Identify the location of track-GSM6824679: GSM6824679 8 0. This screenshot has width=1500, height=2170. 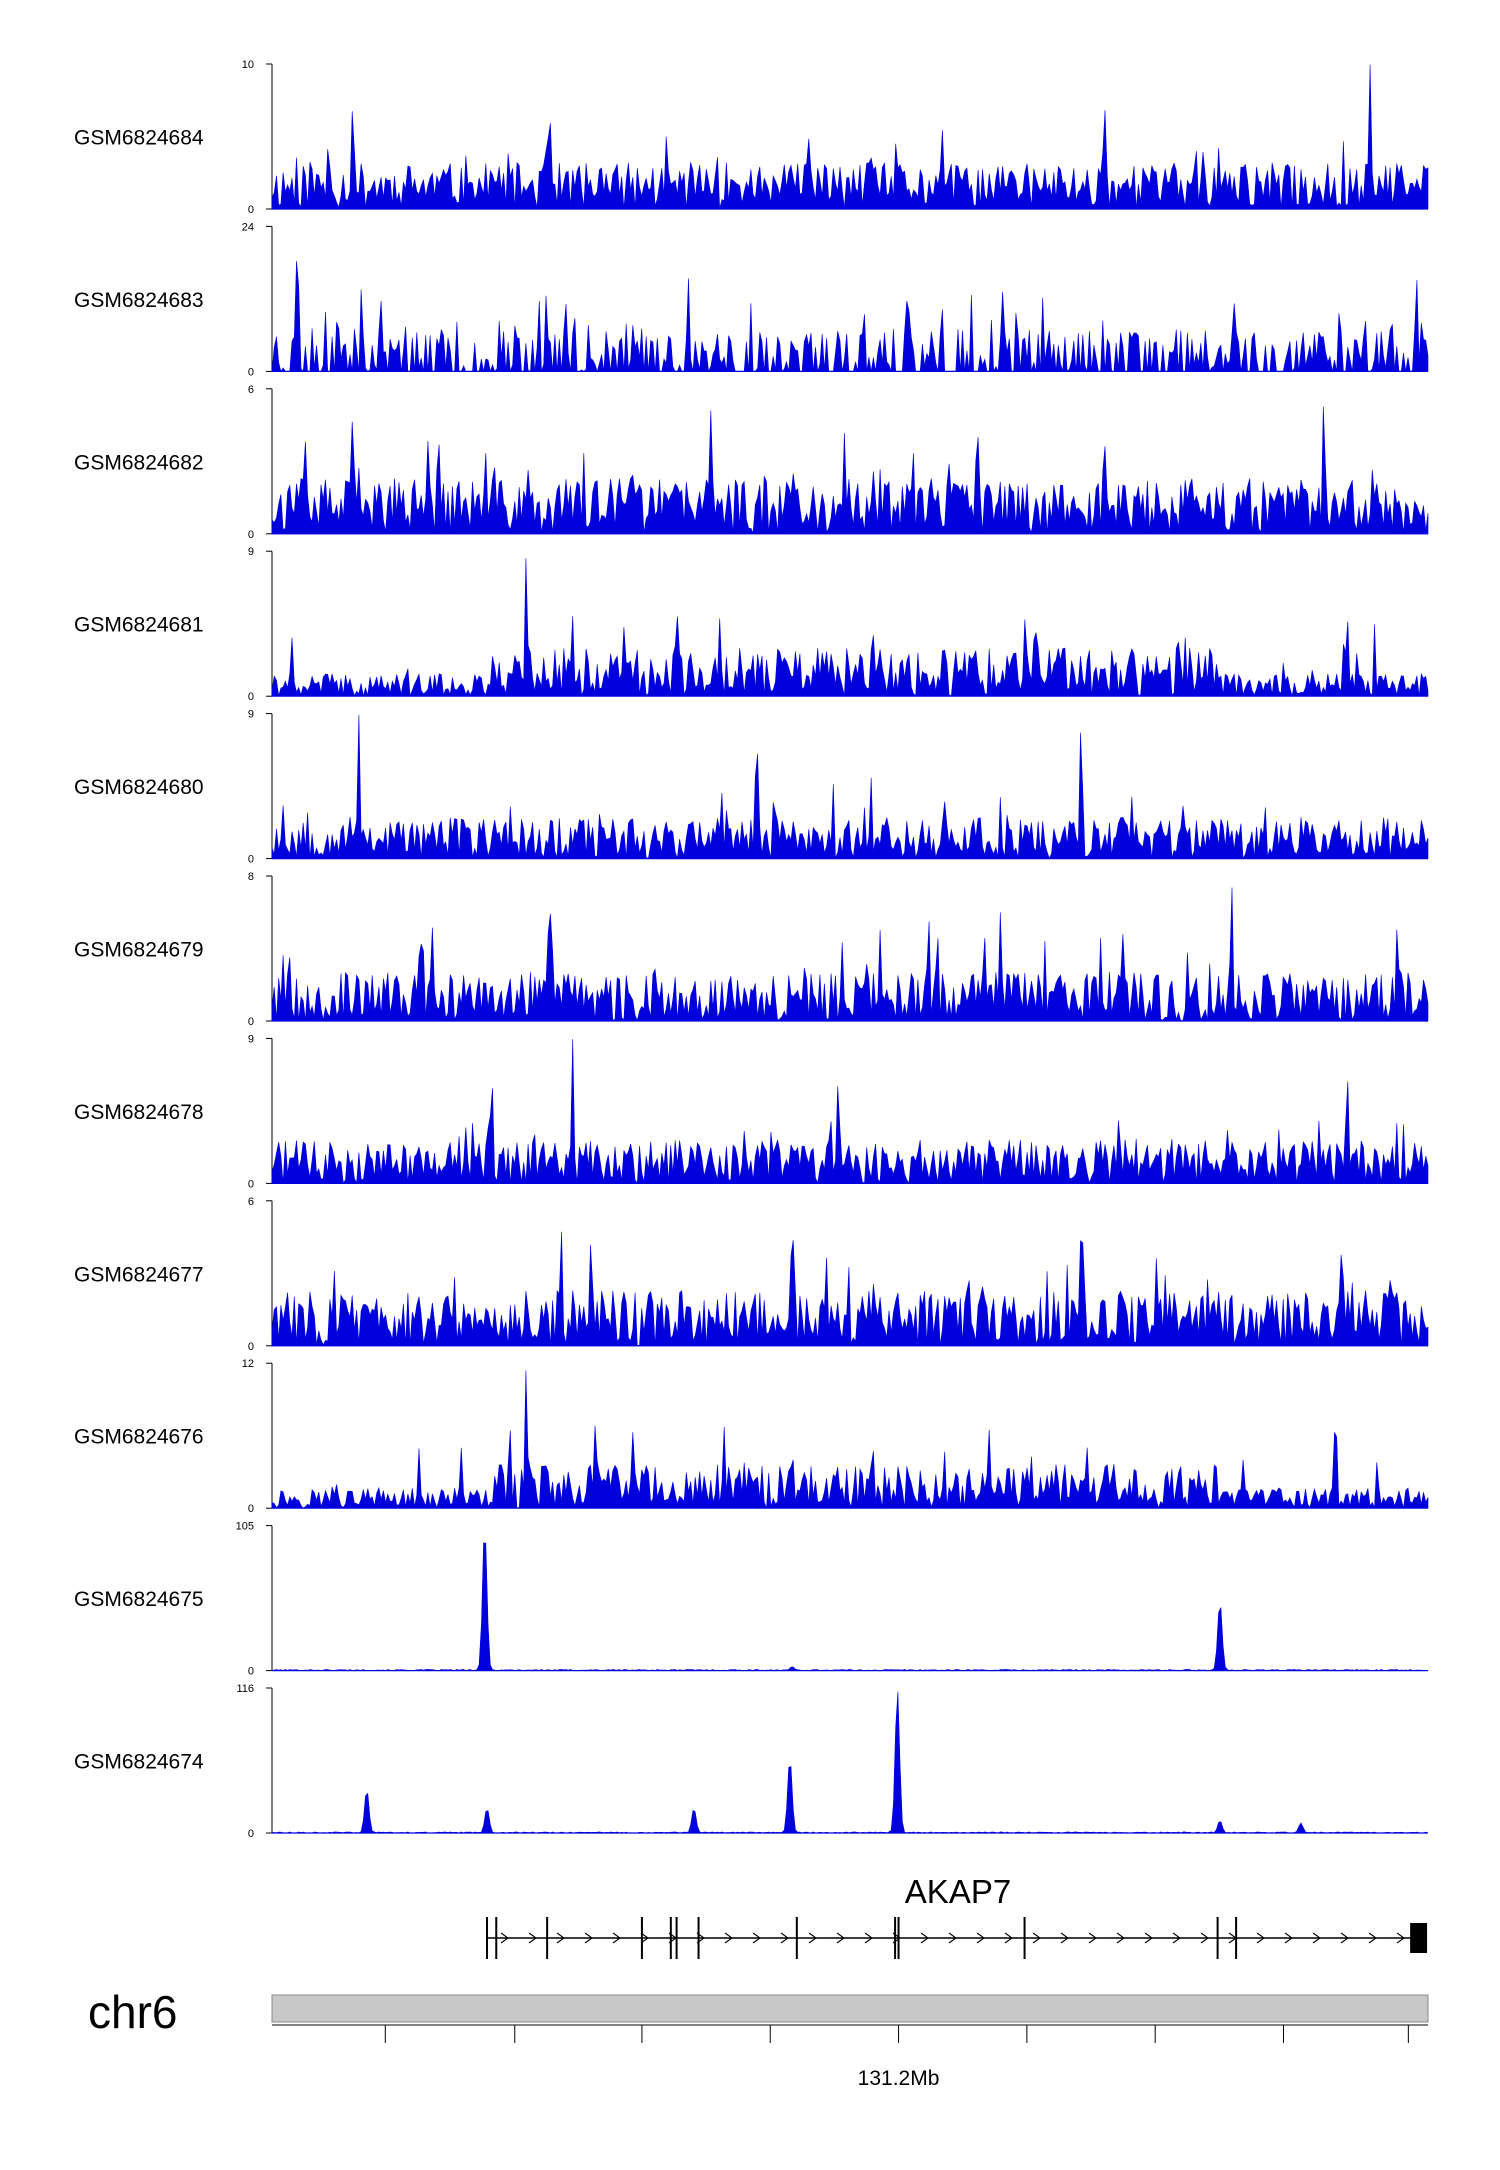
(751, 949).